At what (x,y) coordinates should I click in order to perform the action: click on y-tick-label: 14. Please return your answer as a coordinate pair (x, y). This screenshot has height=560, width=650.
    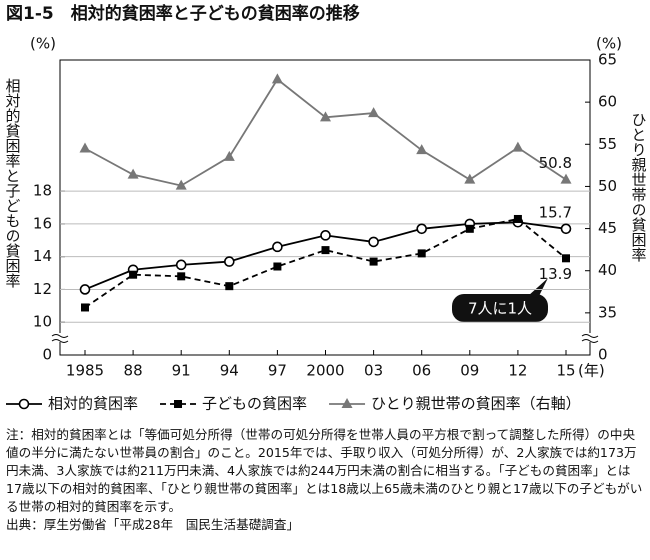
    Looking at the image, I should click on (42, 256).